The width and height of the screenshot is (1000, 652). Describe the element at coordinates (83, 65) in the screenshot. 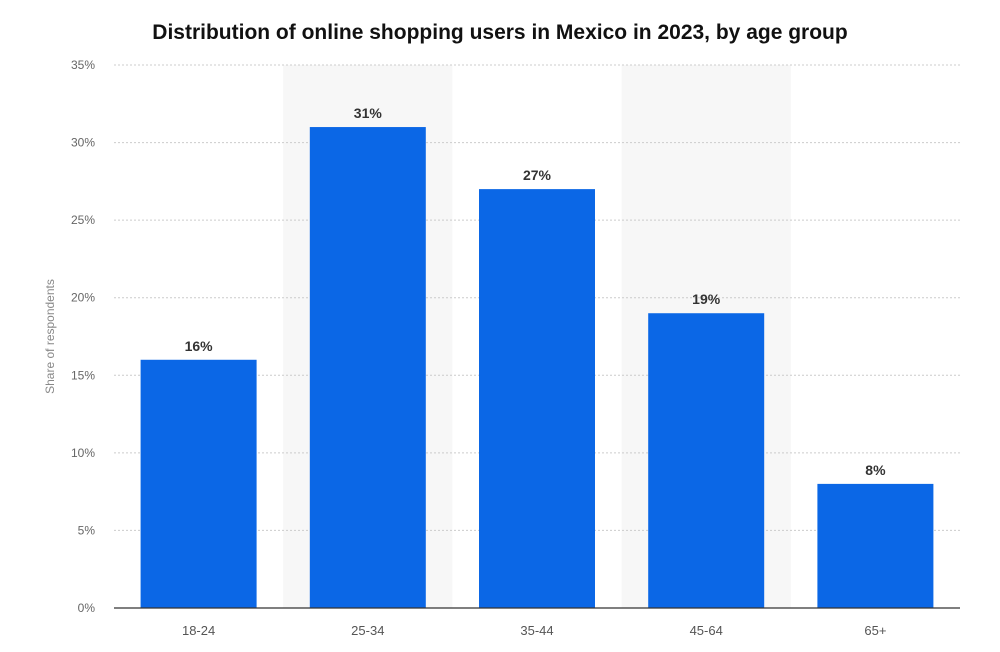

I see `y-tick-label: 35%` at that location.